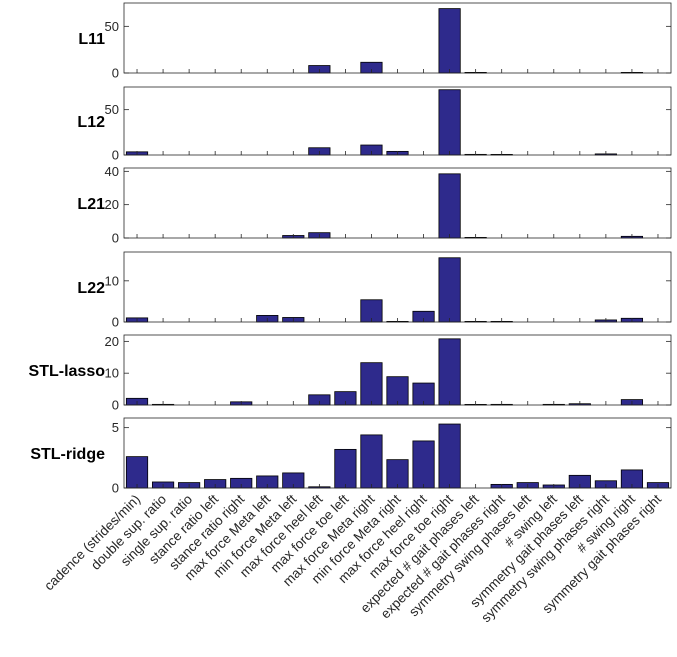  What do you see at coordinates (91, 122) in the screenshot?
I see `panel-label: L12` at bounding box center [91, 122].